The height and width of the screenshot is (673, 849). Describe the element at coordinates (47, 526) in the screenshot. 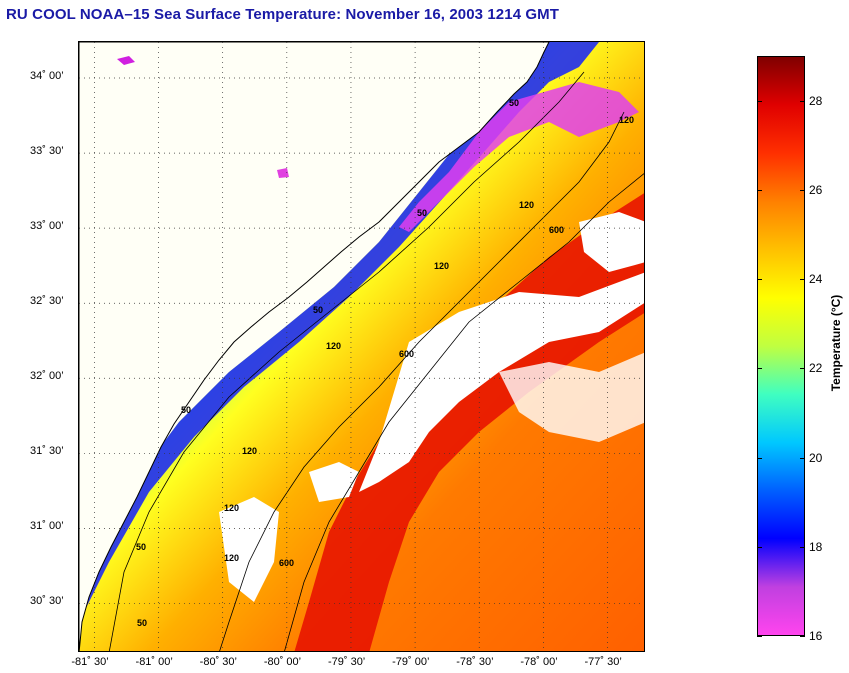

I see `latitude-tick-label: 31˚ 00’` at that location.